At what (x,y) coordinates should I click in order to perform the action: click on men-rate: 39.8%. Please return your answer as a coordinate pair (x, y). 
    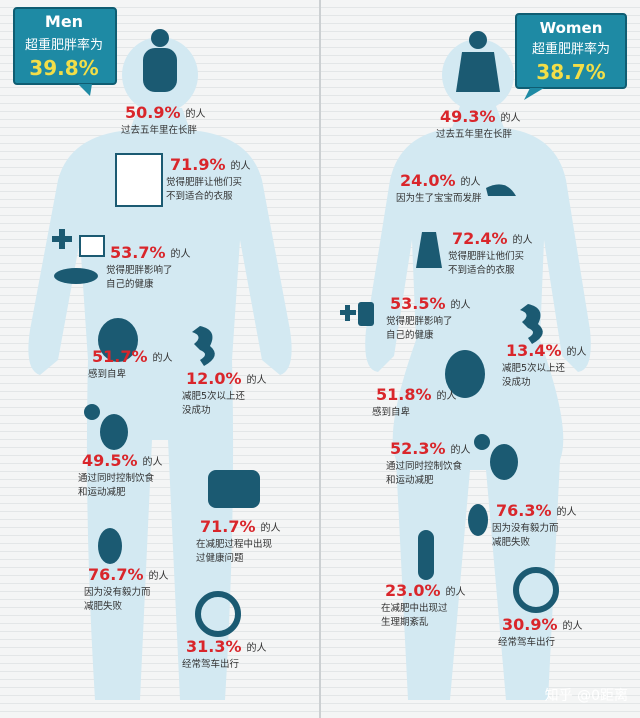
    Looking at the image, I should click on (63, 68).